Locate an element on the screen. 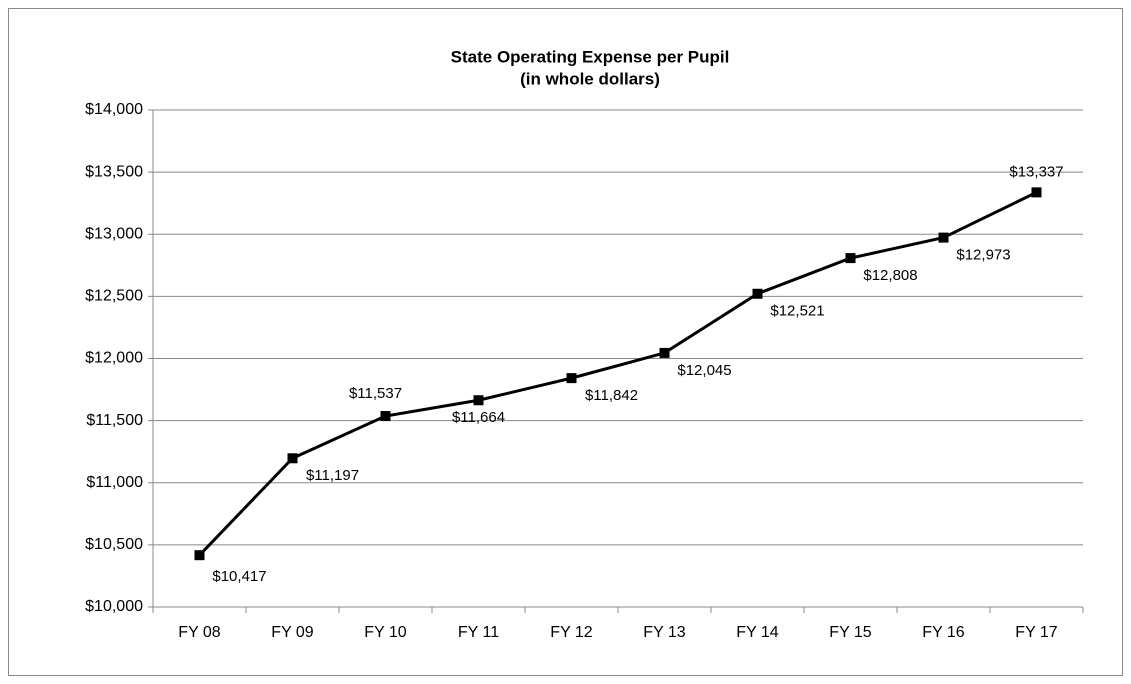 The image size is (1131, 684). y-tick-label: $13,500 is located at coordinates (114, 171).